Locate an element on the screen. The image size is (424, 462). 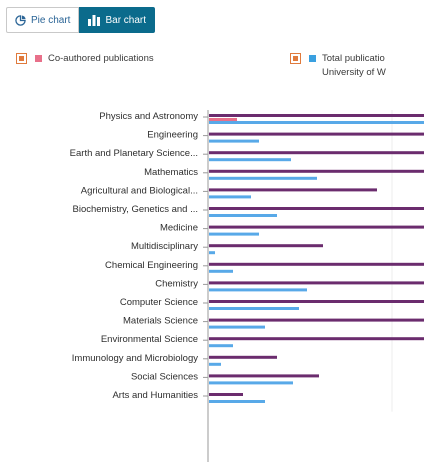
legend-coauthored: Co-authored publications is located at coordinates (85, 59).